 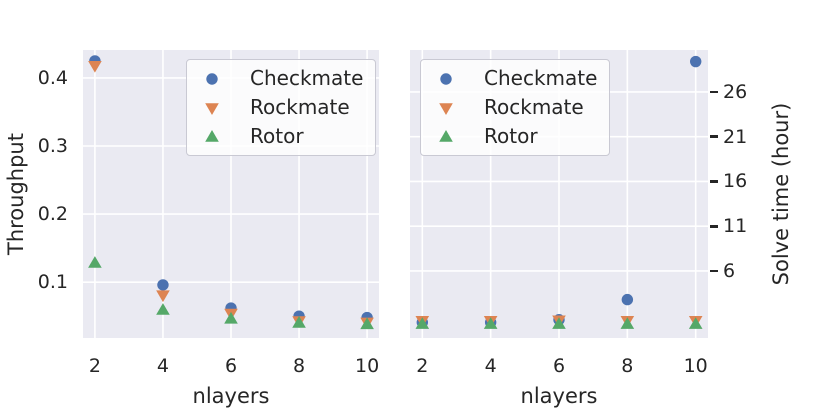 I want to click on y-tick-label: 26, so click(x=735, y=91).